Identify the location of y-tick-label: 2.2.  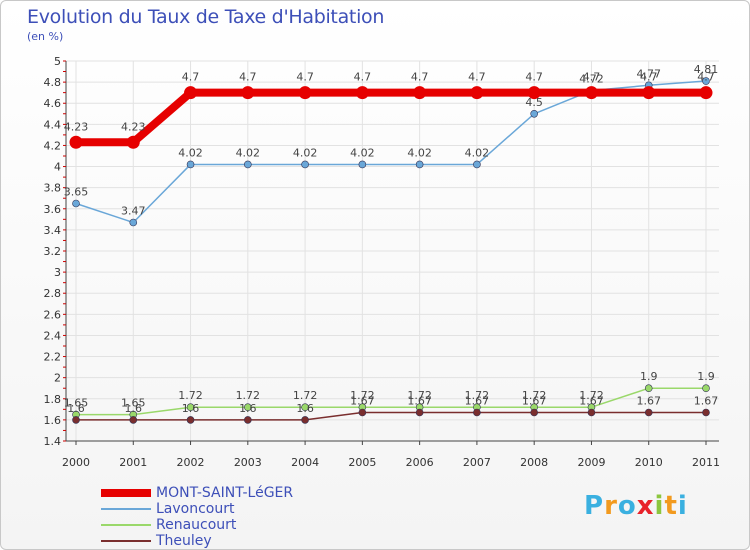
(53, 357).